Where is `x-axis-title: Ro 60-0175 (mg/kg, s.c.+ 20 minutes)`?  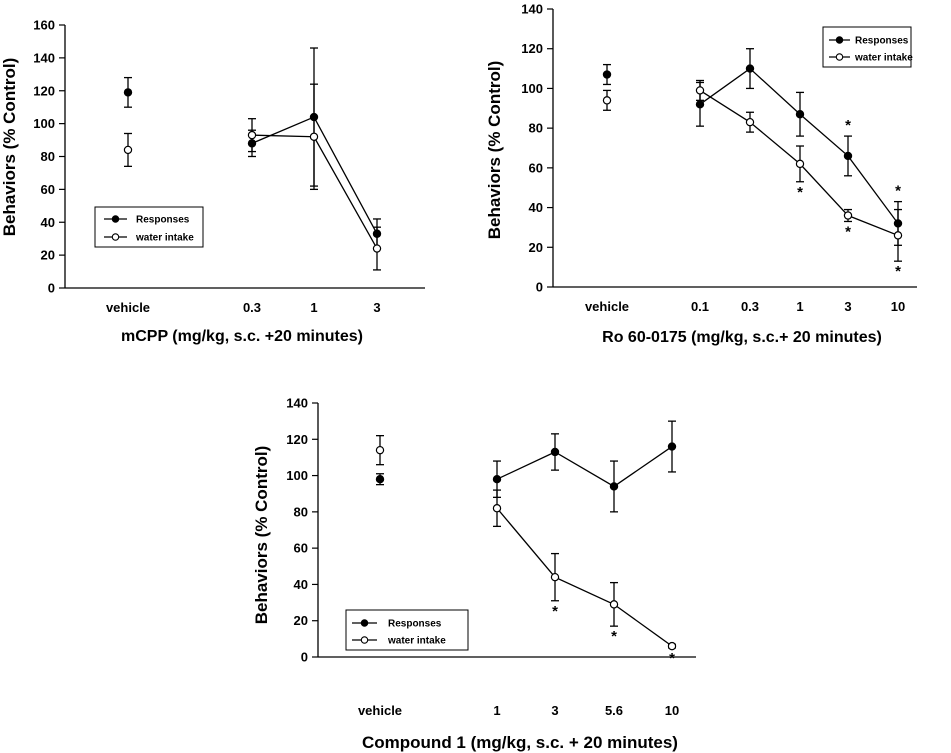
x-axis-title: Ro 60-0175 (mg/kg, s.c.+ 20 minutes) is located at coordinates (742, 337).